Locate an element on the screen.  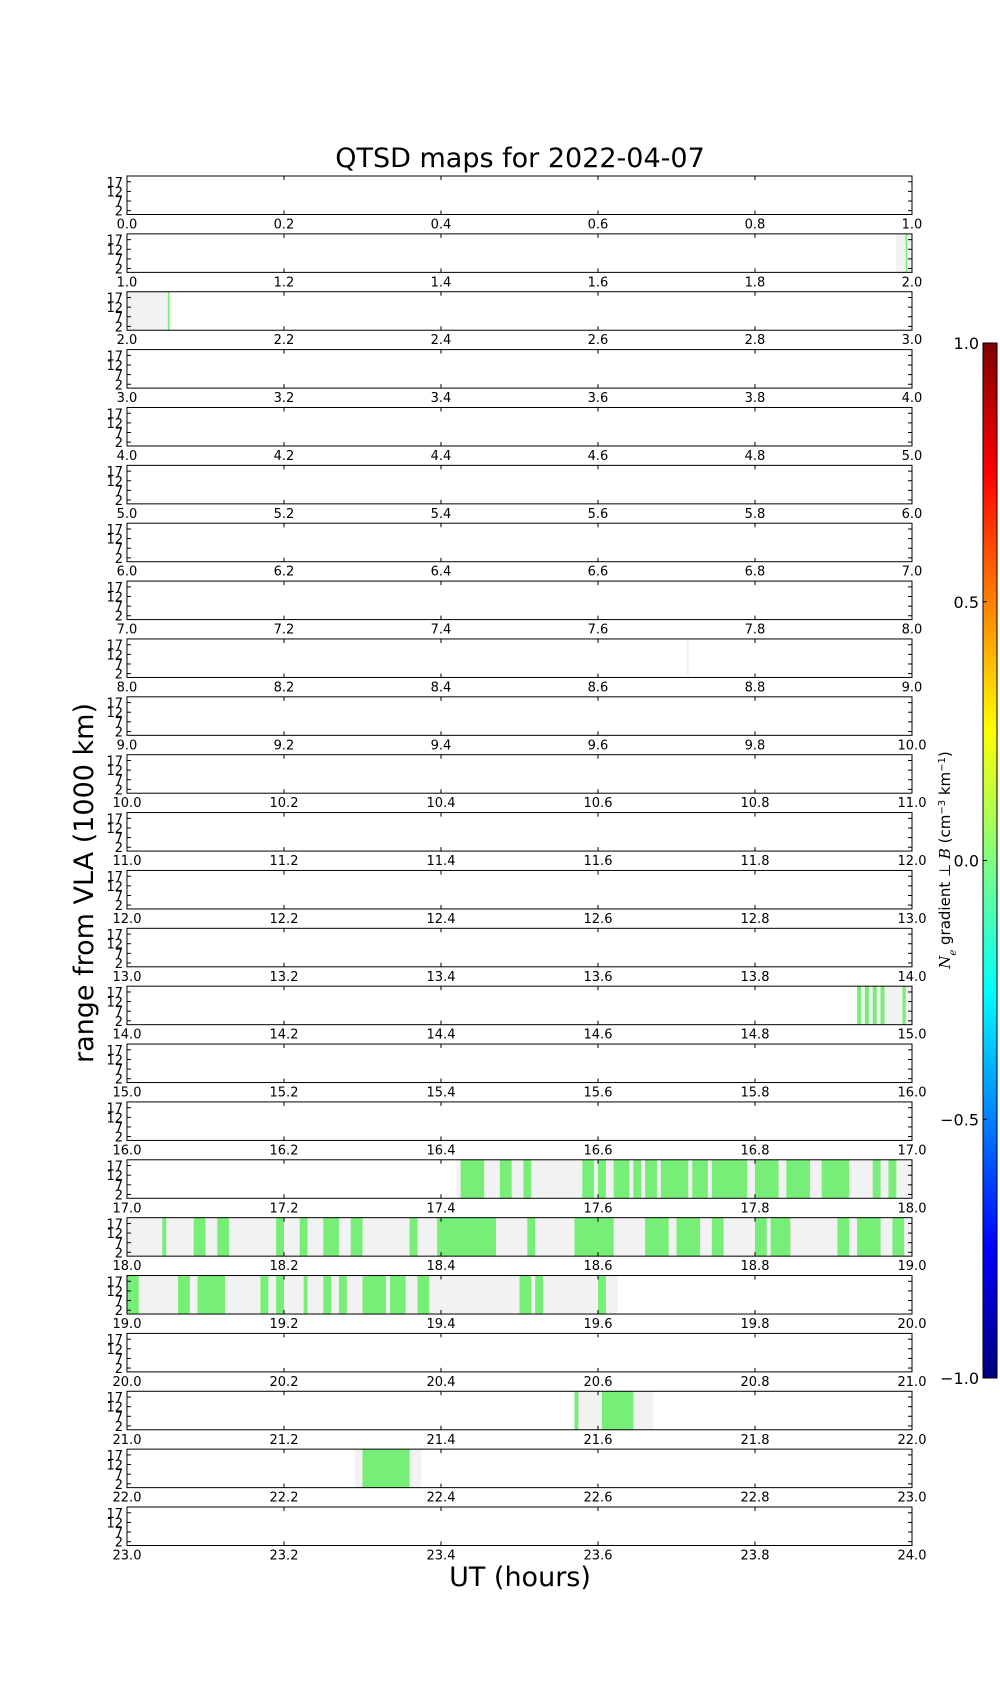
x-tick-label: 11.2 is located at coordinates (284, 861).